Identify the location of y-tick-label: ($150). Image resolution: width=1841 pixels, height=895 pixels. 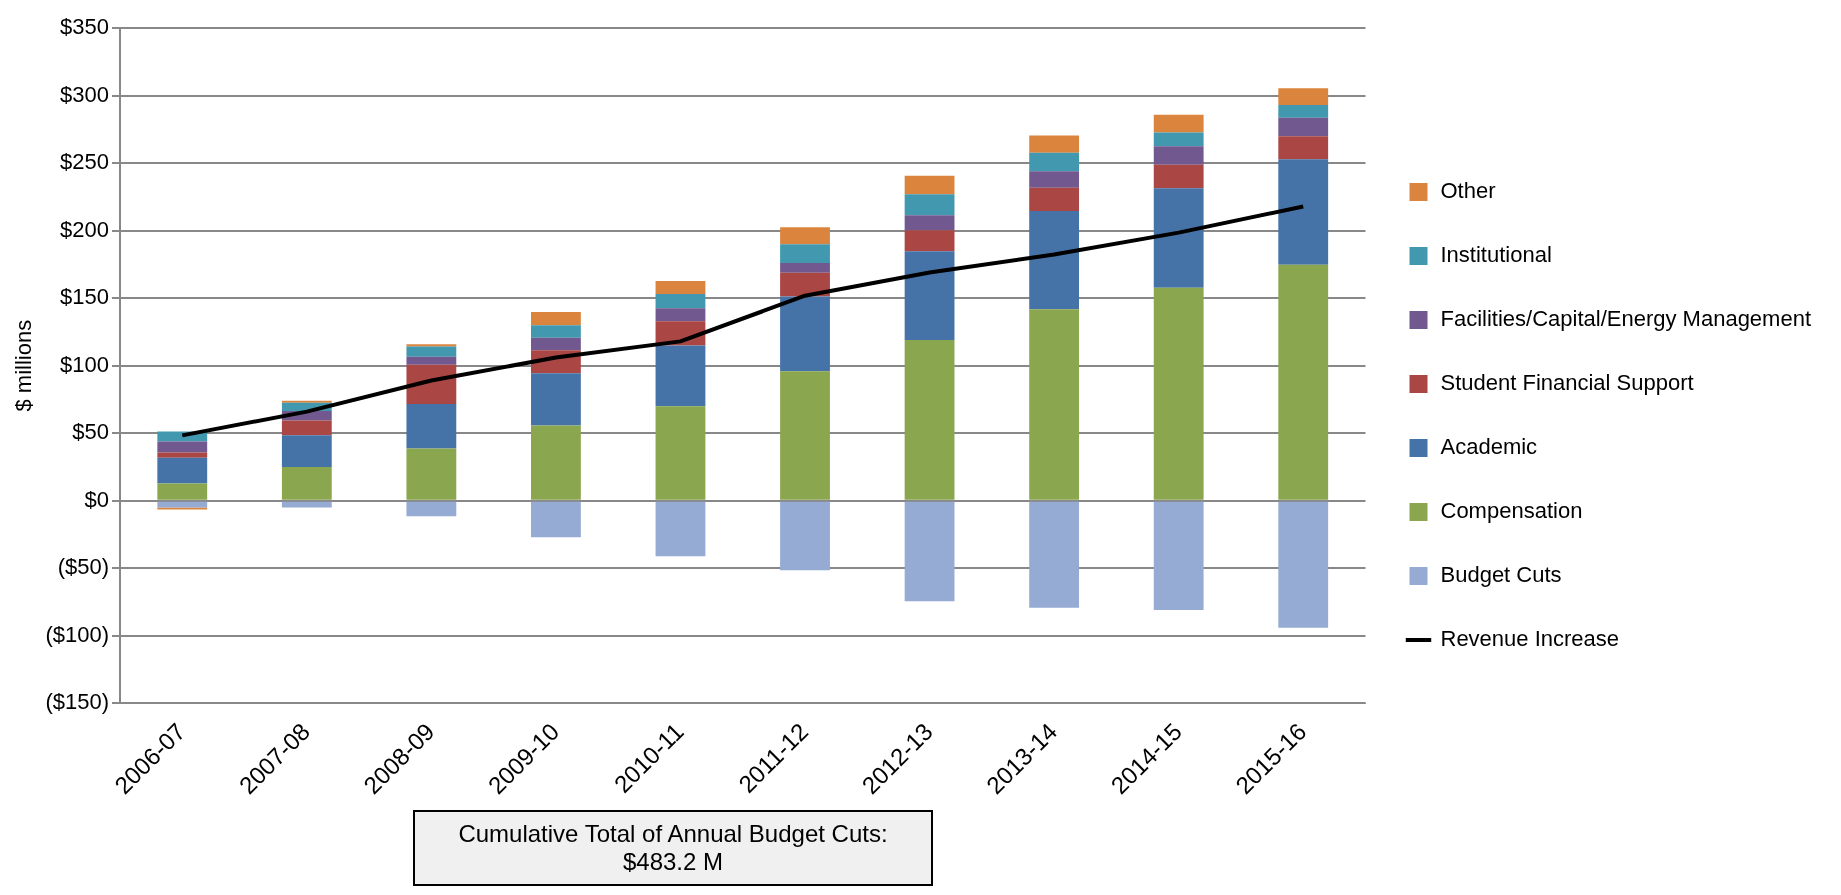
(77, 702).